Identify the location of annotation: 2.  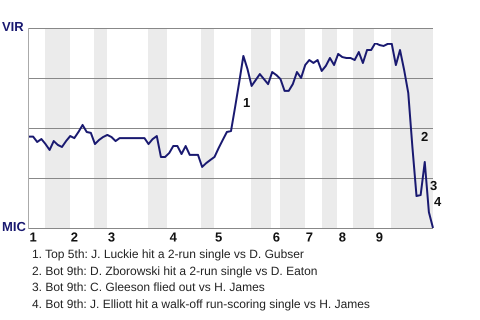
(424, 137).